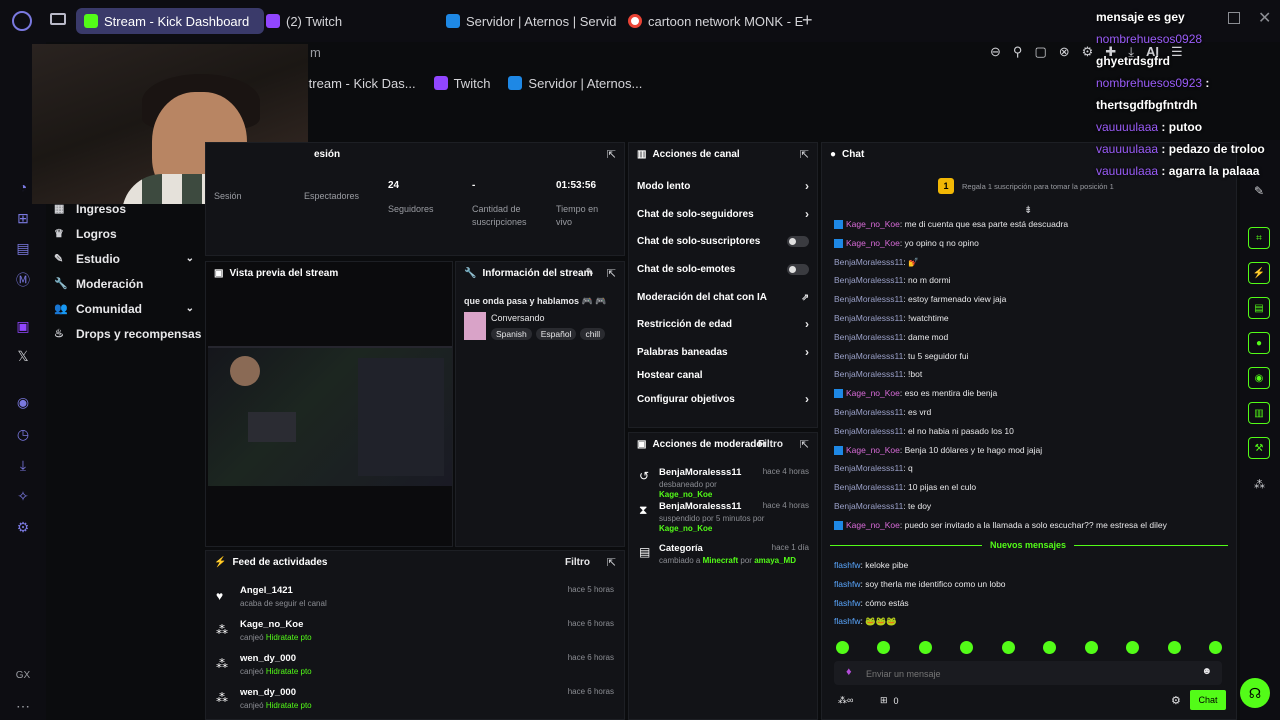 The width and height of the screenshot is (1280, 720). Describe the element at coordinates (23, 496) in the screenshot. I see `extensions-sidebar-icon: ✧` at that location.